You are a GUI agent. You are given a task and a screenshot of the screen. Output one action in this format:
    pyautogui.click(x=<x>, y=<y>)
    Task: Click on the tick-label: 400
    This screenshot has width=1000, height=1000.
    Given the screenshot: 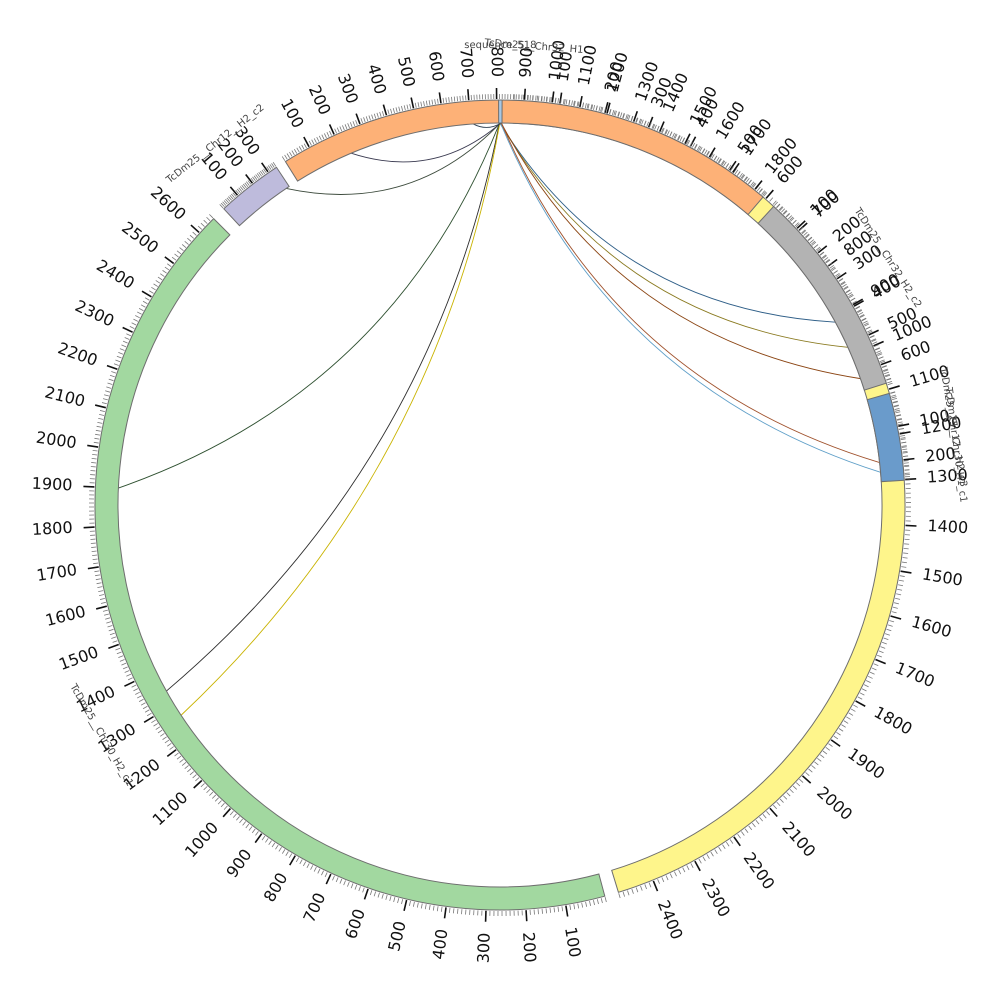 What is the action you would take?
    pyautogui.click(x=377, y=79)
    